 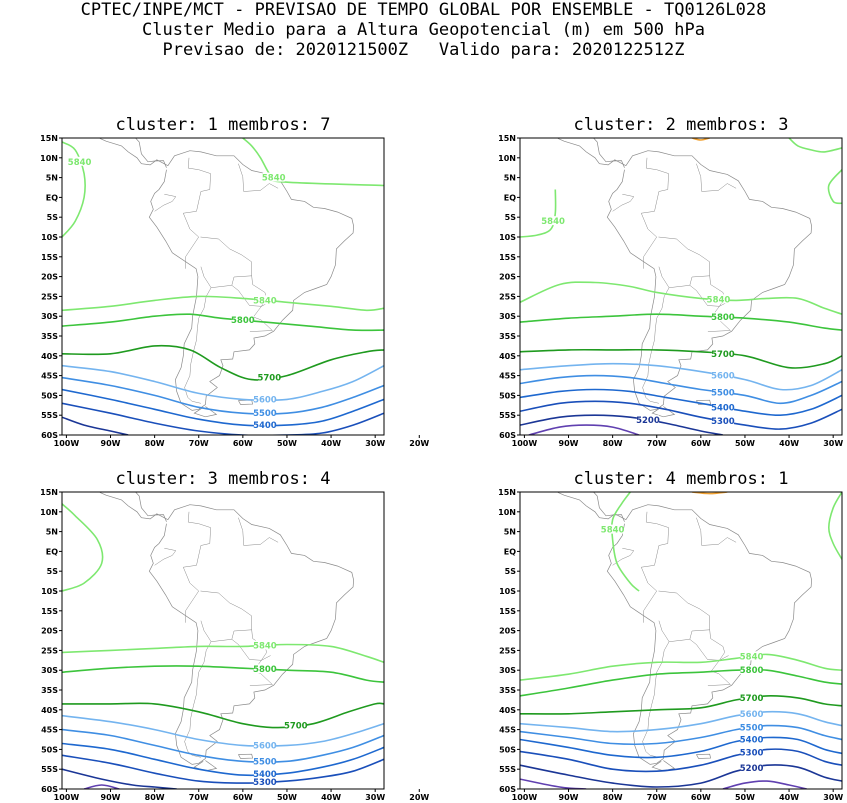 I want to click on y-tick-label: EQ, so click(x=52, y=551).